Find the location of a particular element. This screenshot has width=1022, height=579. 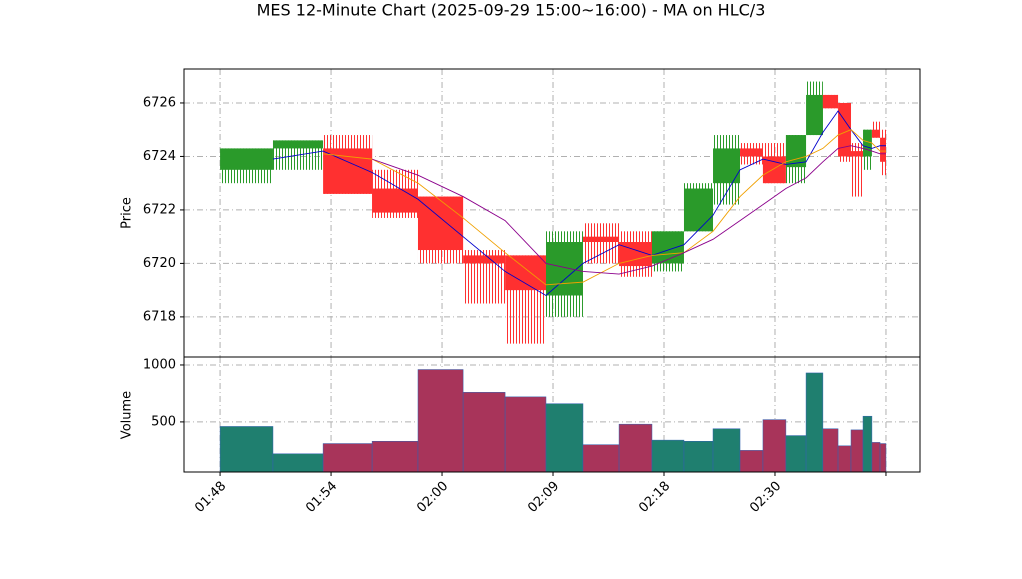

y-tick-label: 6720 is located at coordinates (159, 263).